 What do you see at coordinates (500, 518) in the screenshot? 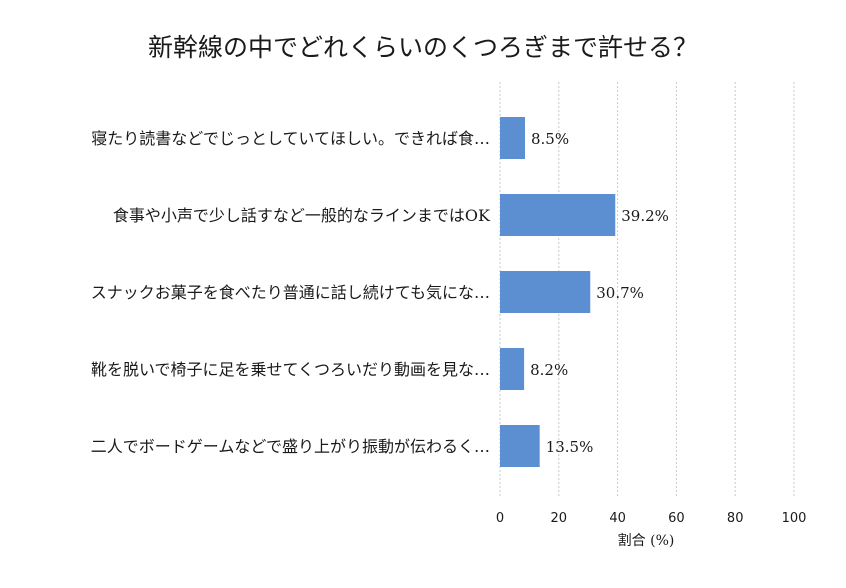
I see `x-tick-label: 0` at bounding box center [500, 518].